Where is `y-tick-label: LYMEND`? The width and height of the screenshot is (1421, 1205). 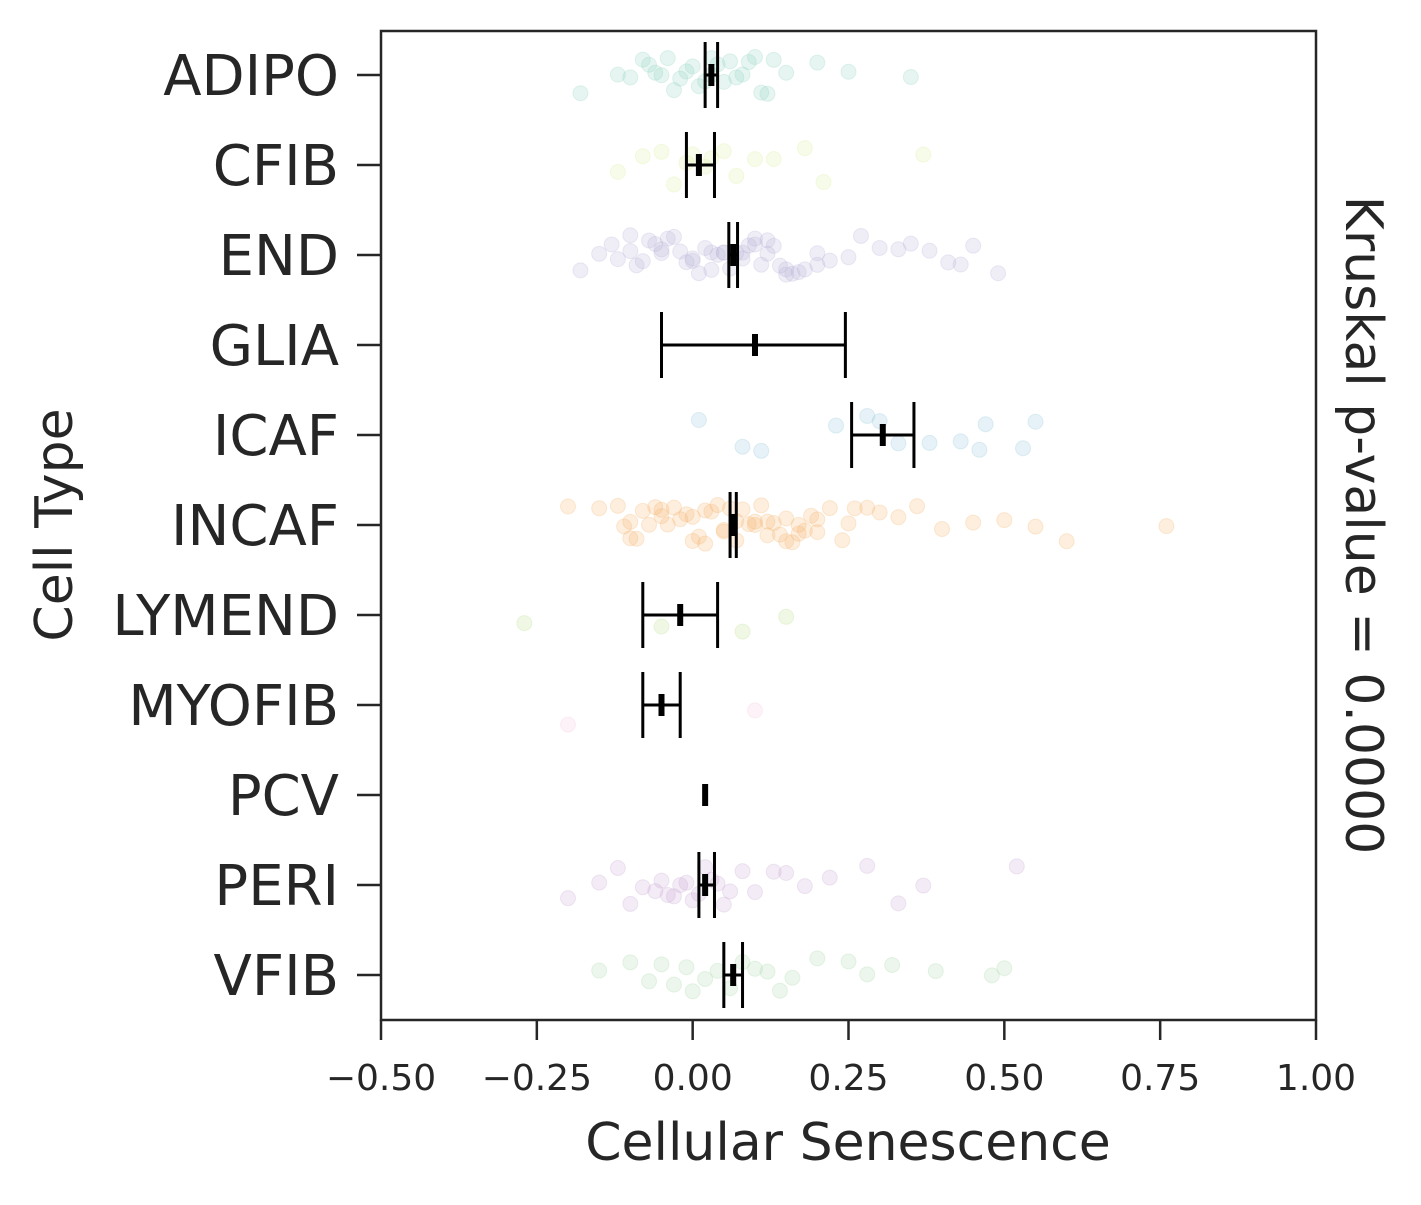 y-tick-label: LYMEND is located at coordinates (225, 616).